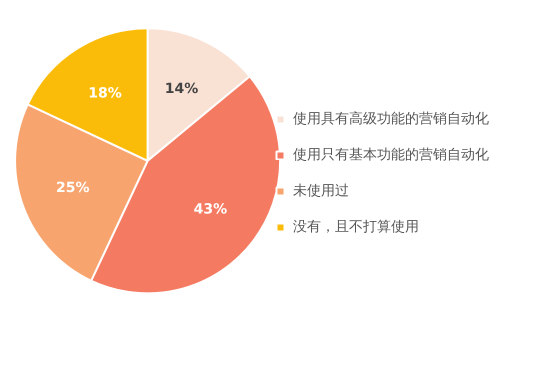  What do you see at coordinates (73, 188) in the screenshot?
I see `data-label: 25%` at bounding box center [73, 188].